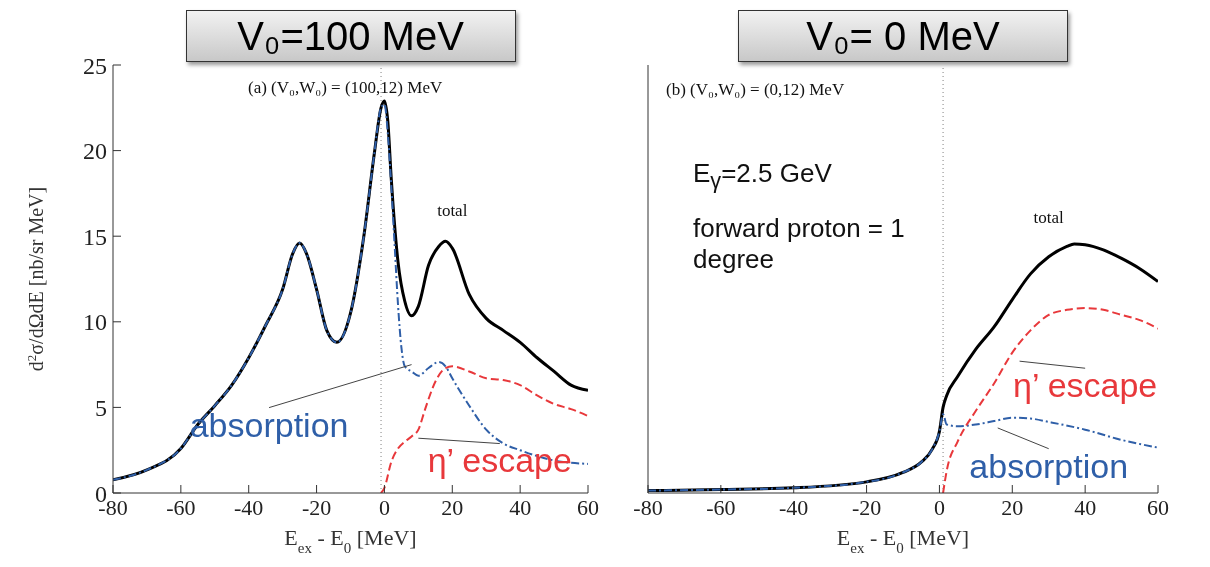 This screenshot has width=1210, height=567. I want to click on annotation: forward proton = 1 degree, so click(799, 244).